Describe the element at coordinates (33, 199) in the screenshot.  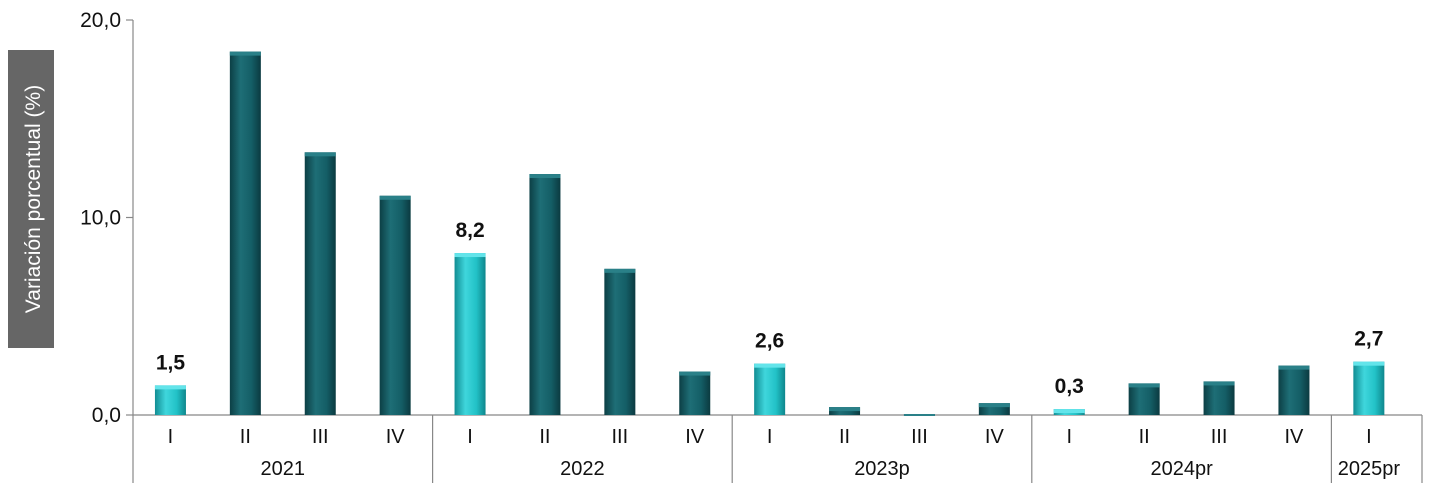
I see `y-axis-label: Variación porcentual (%)` at that location.